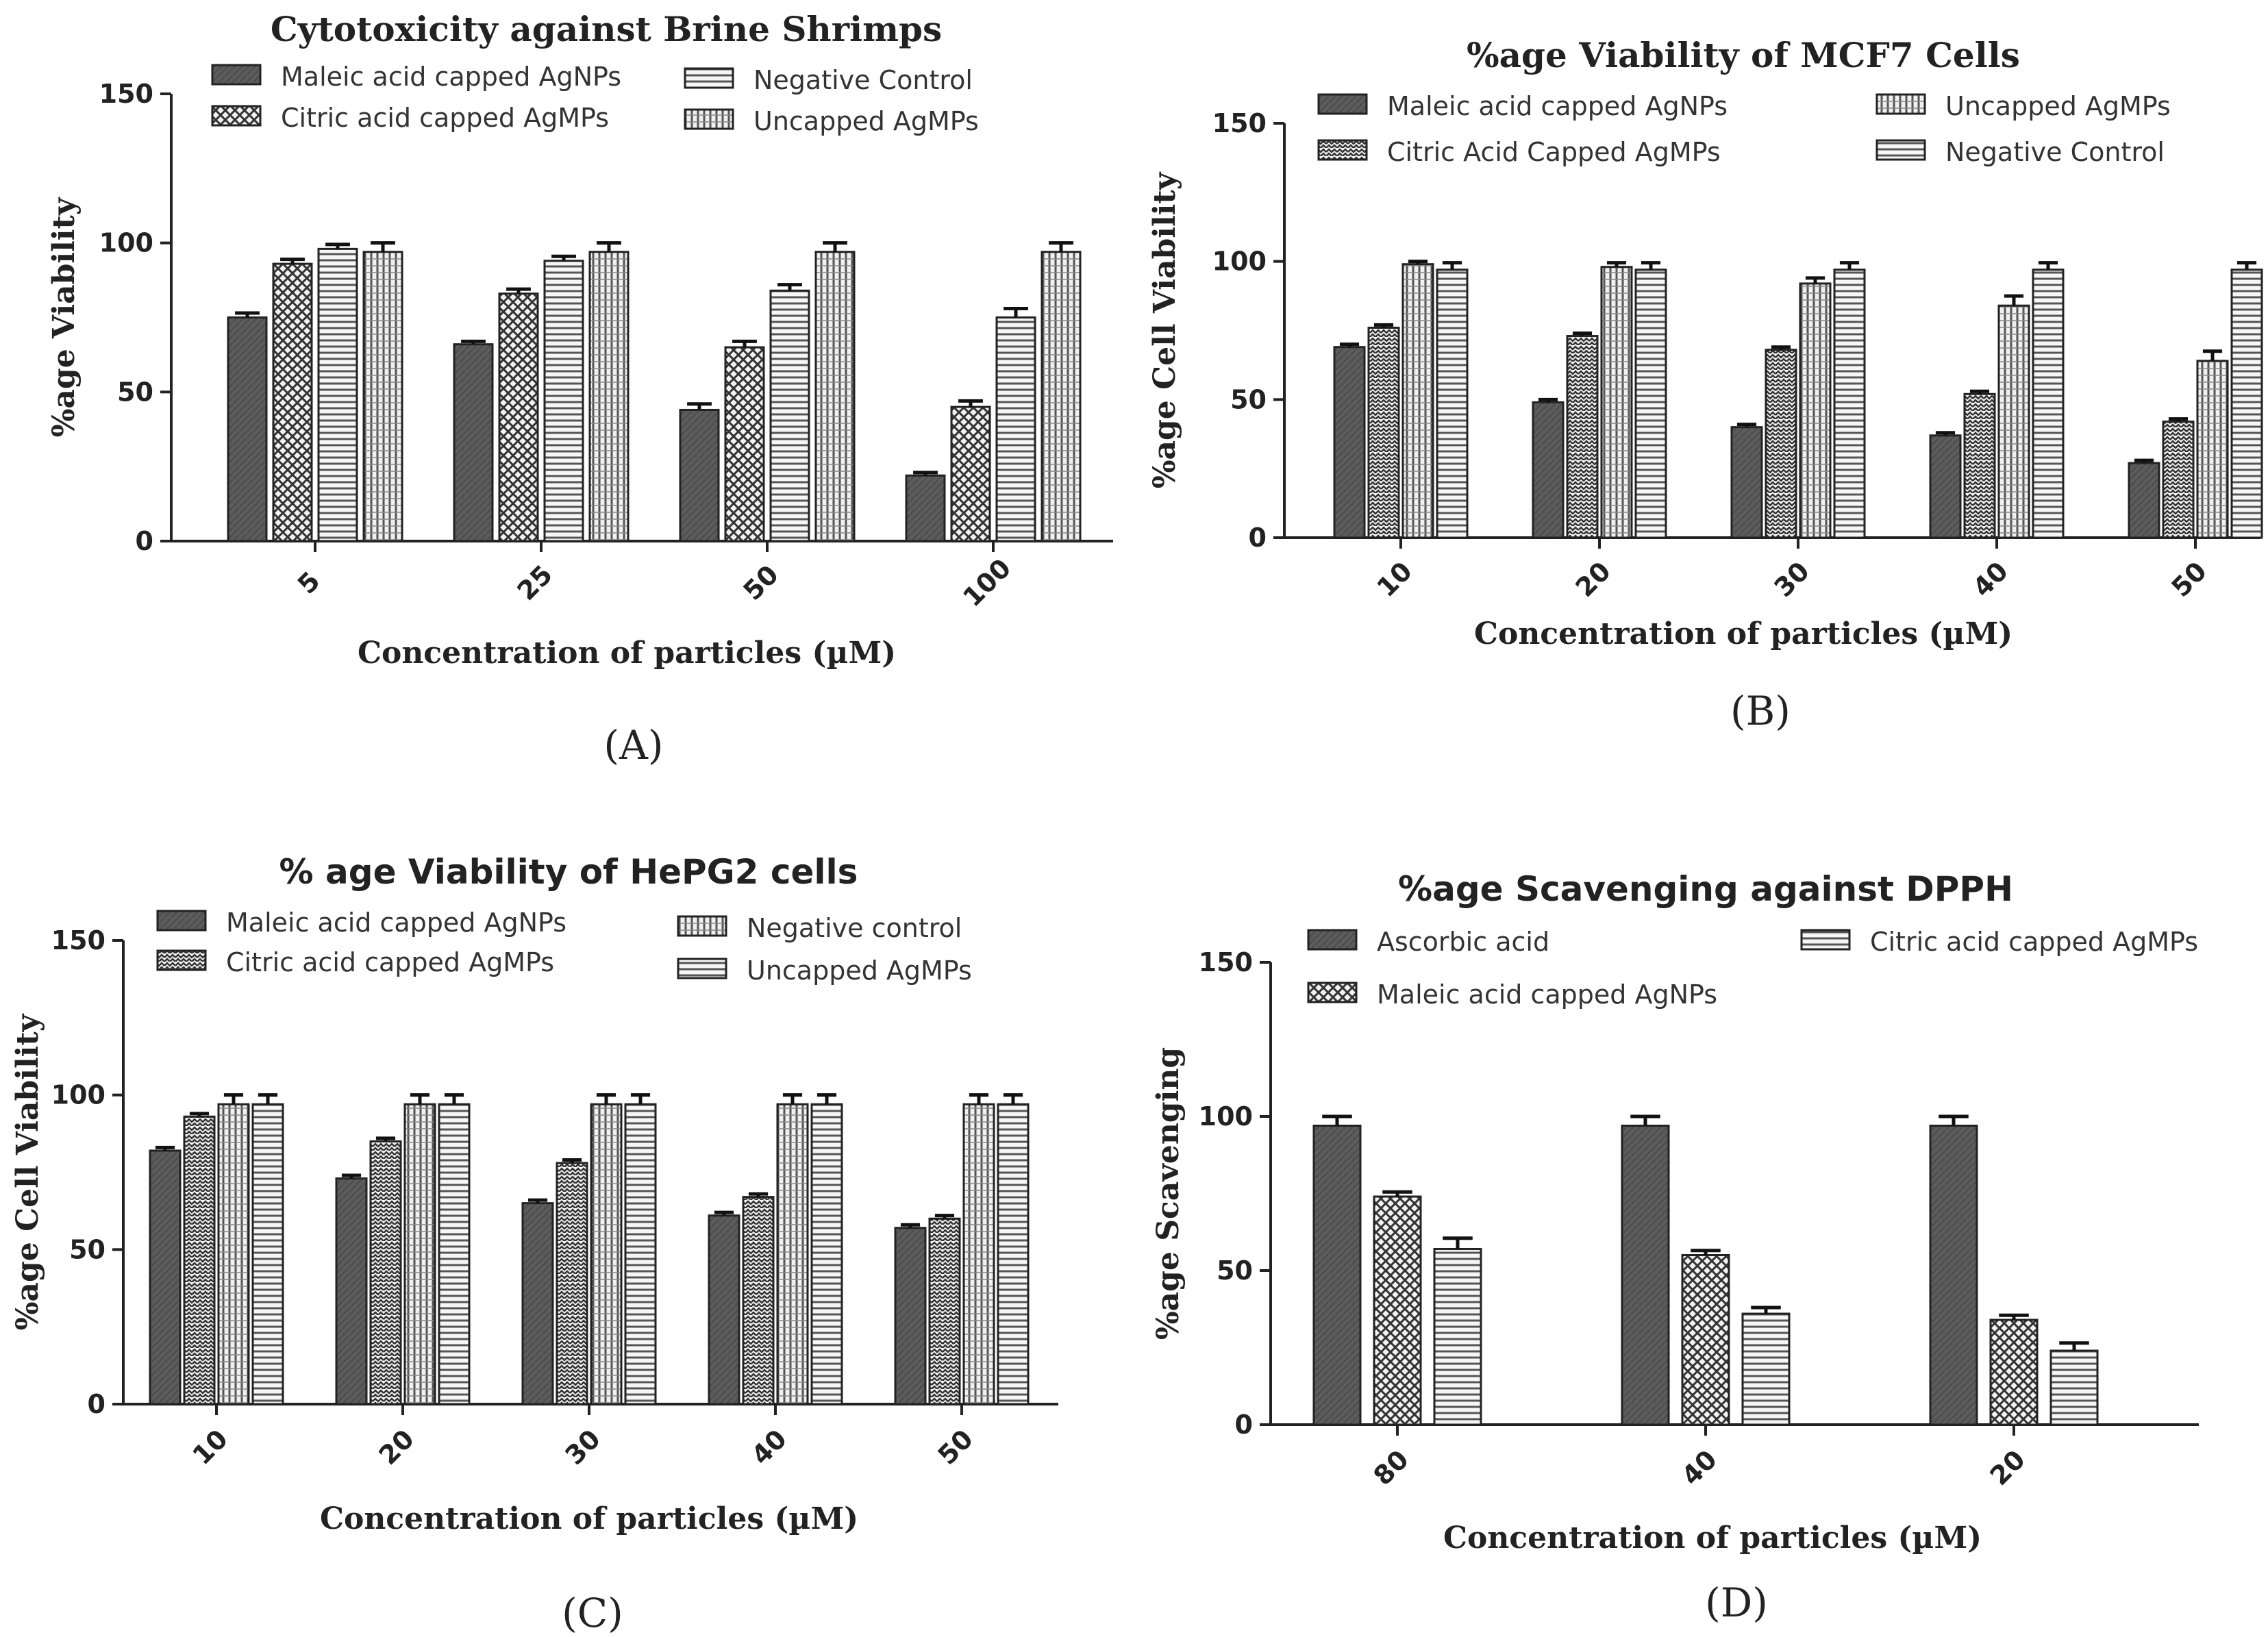 Image resolution: width=2268 pixels, height=1637 pixels. I want to click on x-tick-label: 25, so click(535, 583).